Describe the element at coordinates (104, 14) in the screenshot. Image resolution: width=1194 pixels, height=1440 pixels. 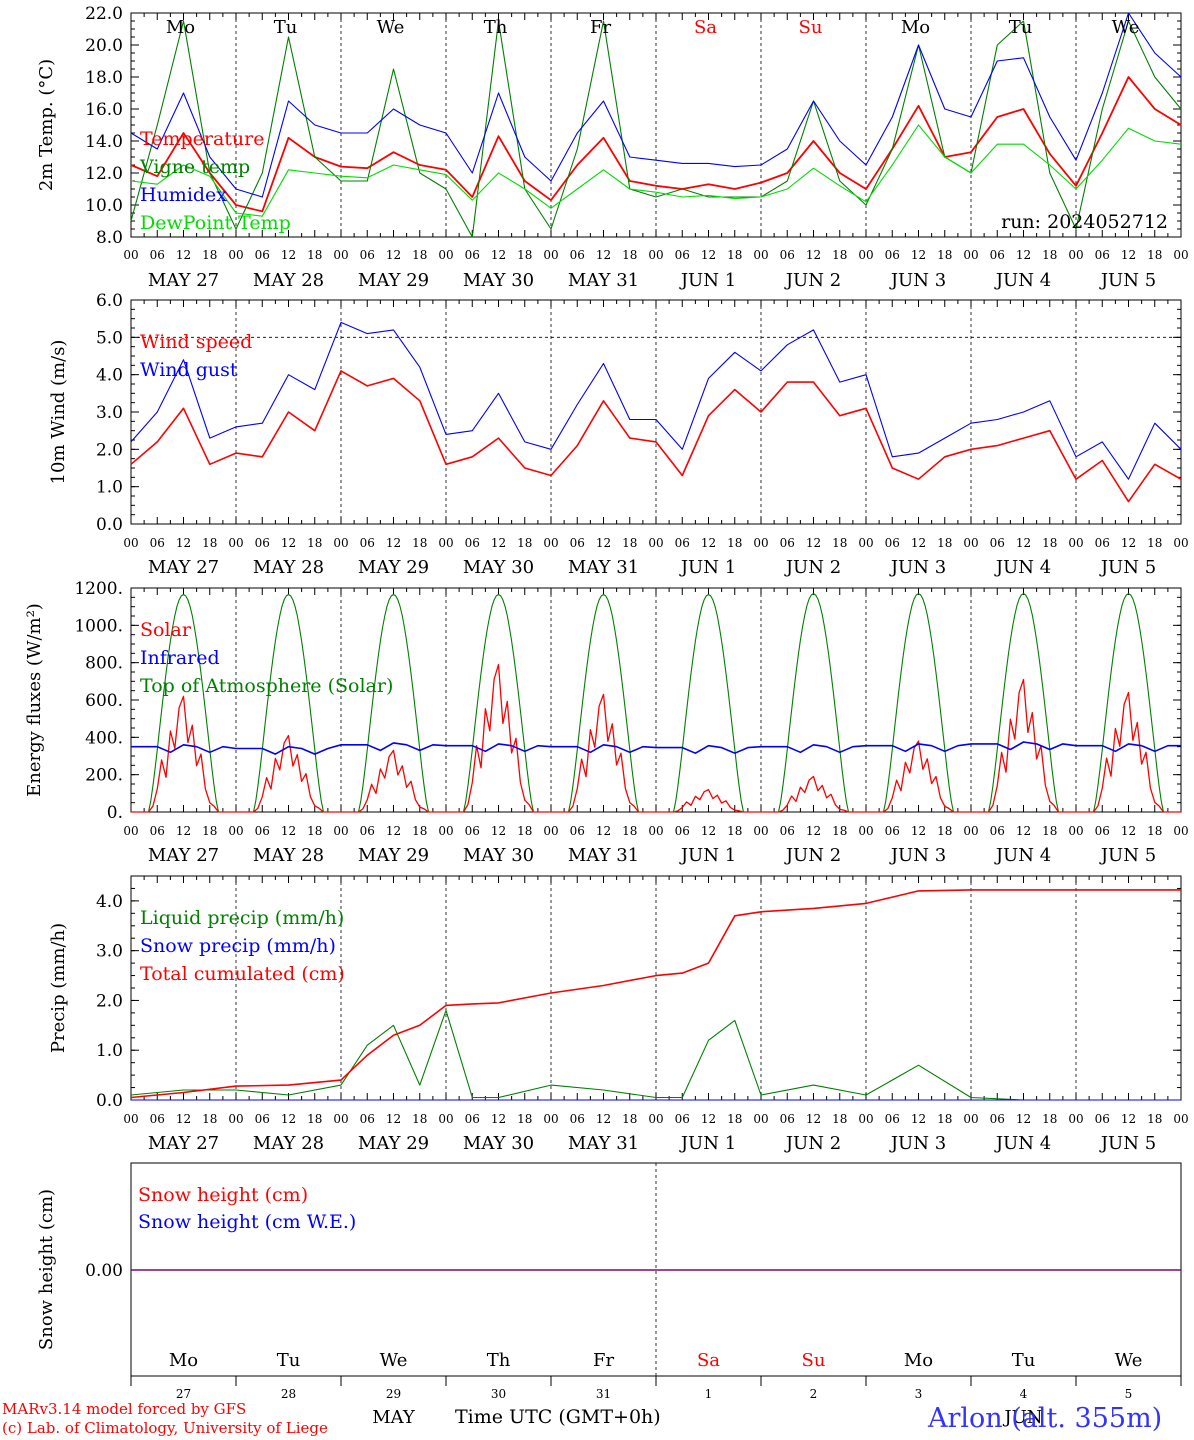
I see `y-tick-label: 22.0` at that location.